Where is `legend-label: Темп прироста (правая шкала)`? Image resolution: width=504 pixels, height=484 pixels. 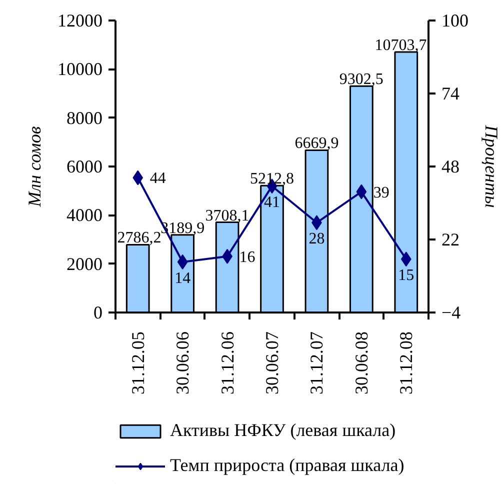
legend-label: Темп прироста (правая шкала) is located at coordinates (287, 465).